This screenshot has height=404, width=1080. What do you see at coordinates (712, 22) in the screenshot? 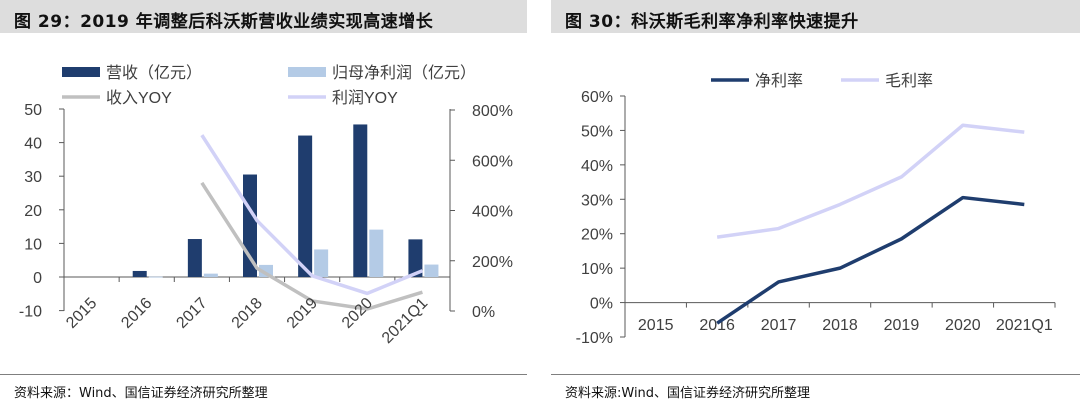
I see `figure-title: 图 30：科沃斯毛利率净利率快速提升` at bounding box center [712, 22].